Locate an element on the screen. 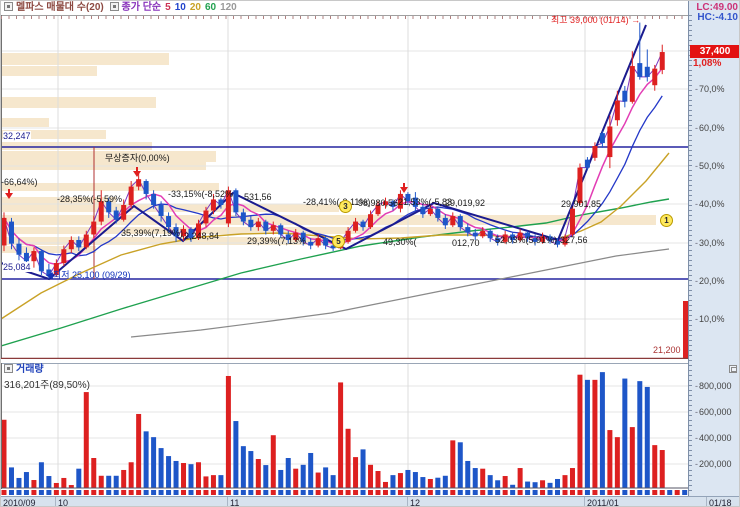  ma-legend-item: 60 is located at coordinates (210, 7).